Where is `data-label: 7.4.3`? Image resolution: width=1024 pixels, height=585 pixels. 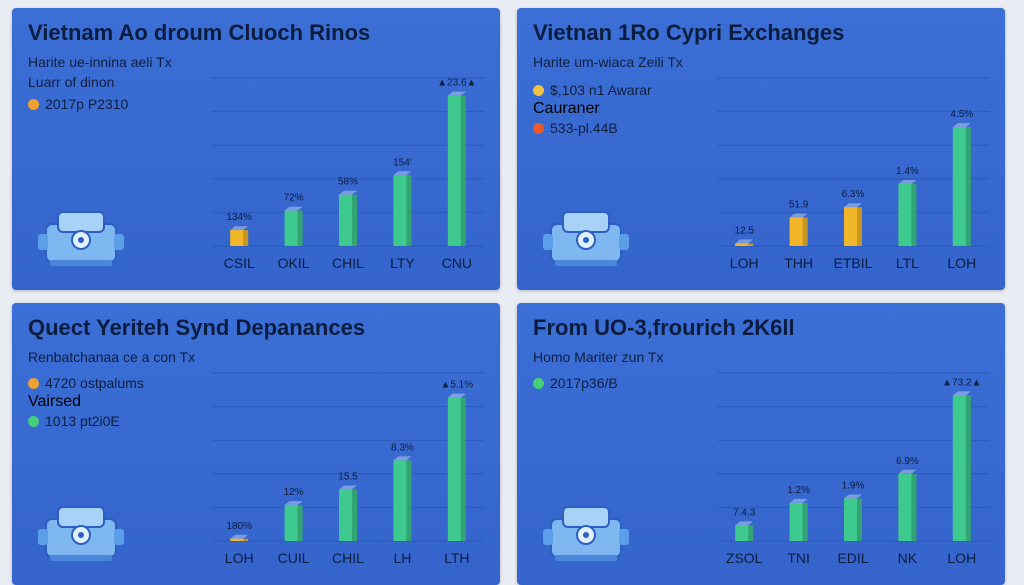 data-label: 7.4.3 is located at coordinates (744, 512).